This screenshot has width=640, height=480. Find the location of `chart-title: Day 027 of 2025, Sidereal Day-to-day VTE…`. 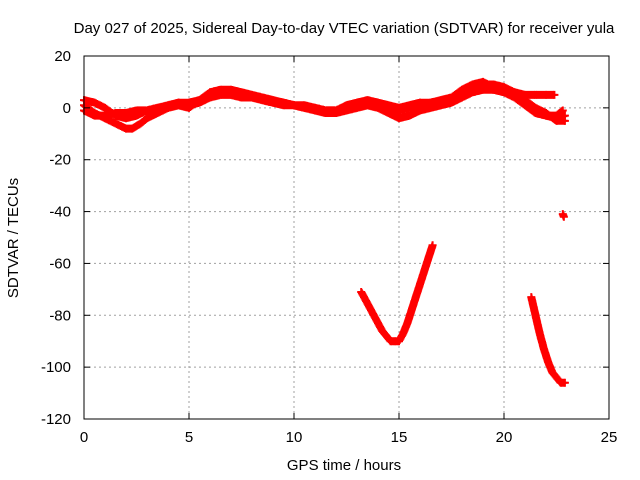

chart-title: Day 027 of 2025, Sidereal Day-to-day VTE… is located at coordinates (344, 28).